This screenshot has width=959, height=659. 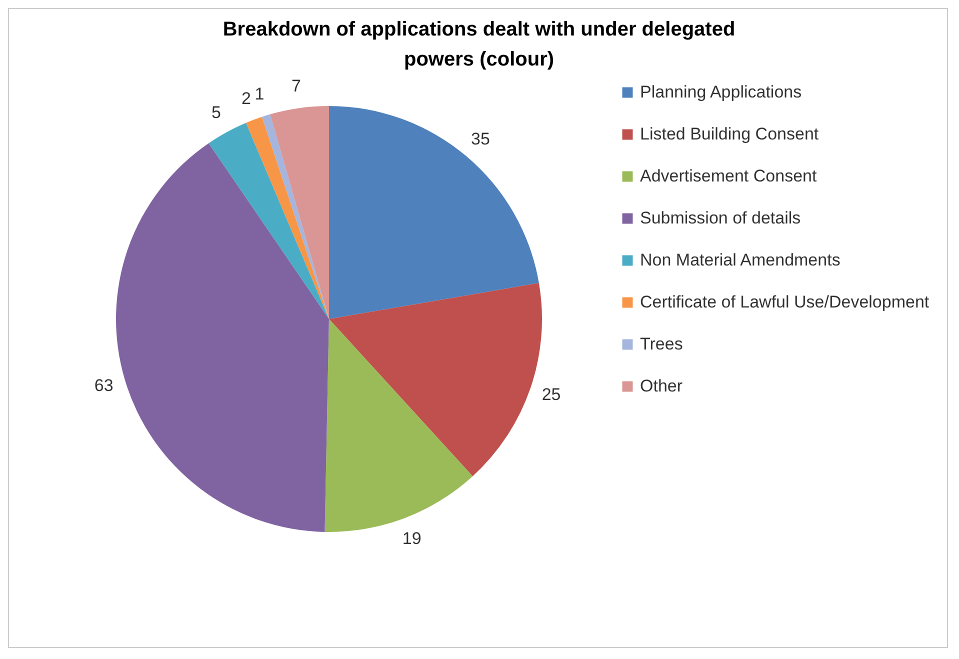 What do you see at coordinates (296, 86) in the screenshot?
I see `data-label: 7` at bounding box center [296, 86].